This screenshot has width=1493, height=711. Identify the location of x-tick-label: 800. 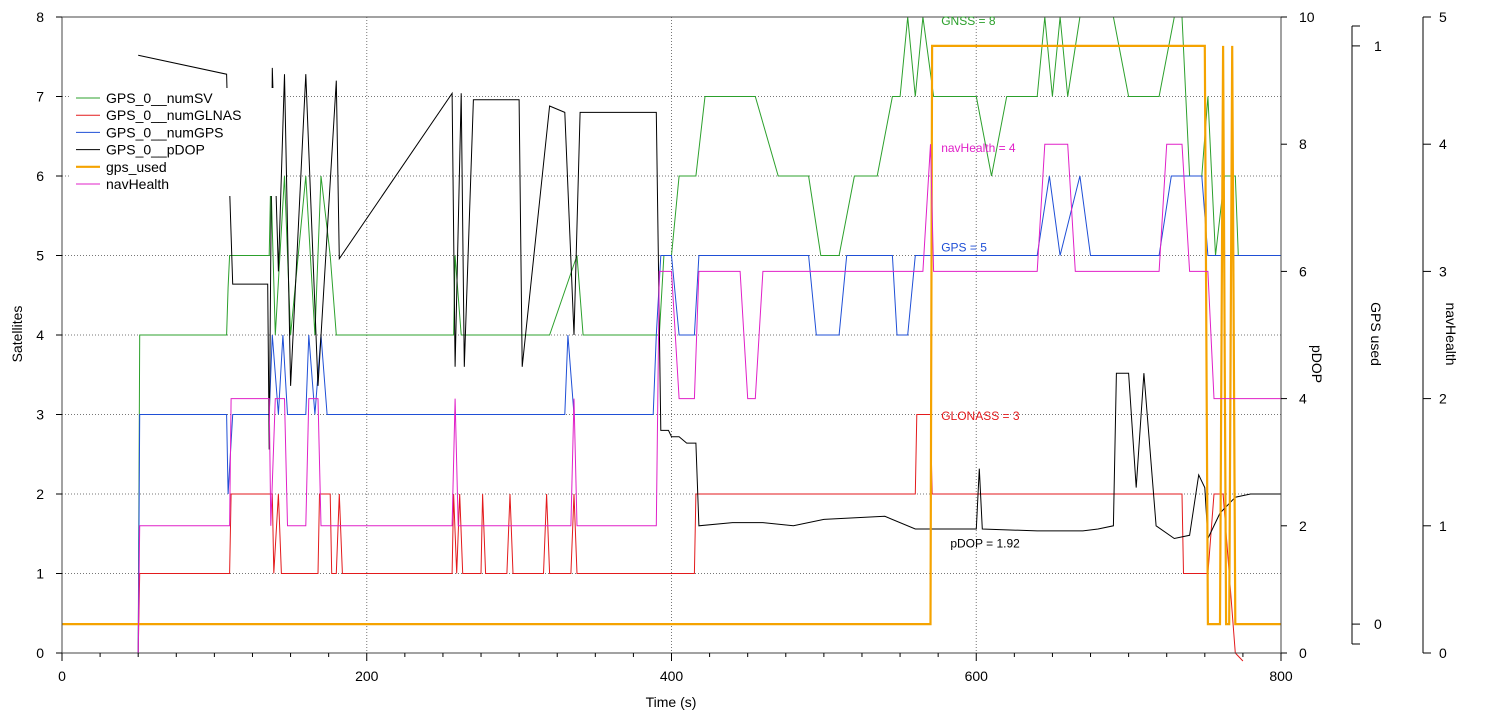
(1281, 676).